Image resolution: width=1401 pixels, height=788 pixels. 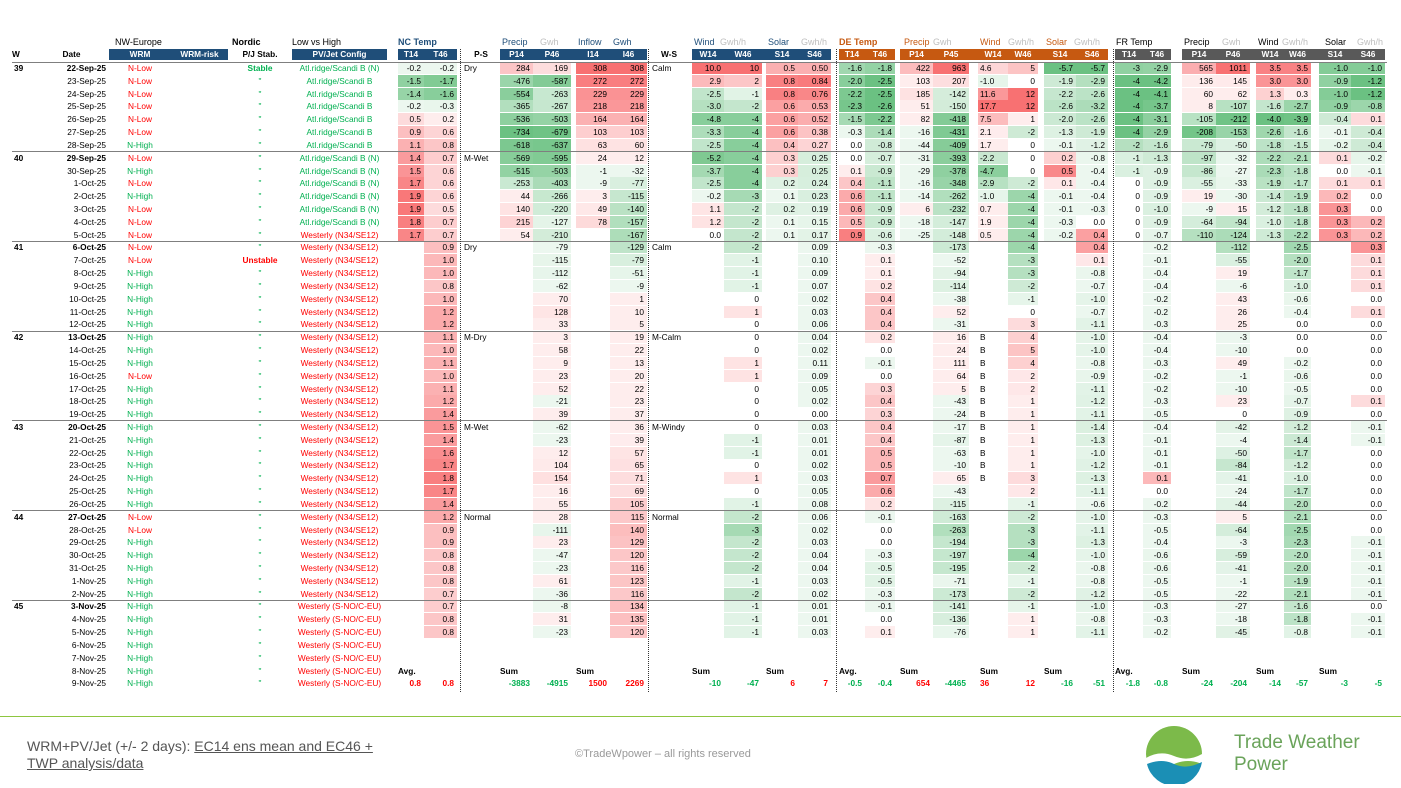 What do you see at coordinates (814, 671) in the screenshot?
I see `cell-r47-c17` at bounding box center [814, 671].